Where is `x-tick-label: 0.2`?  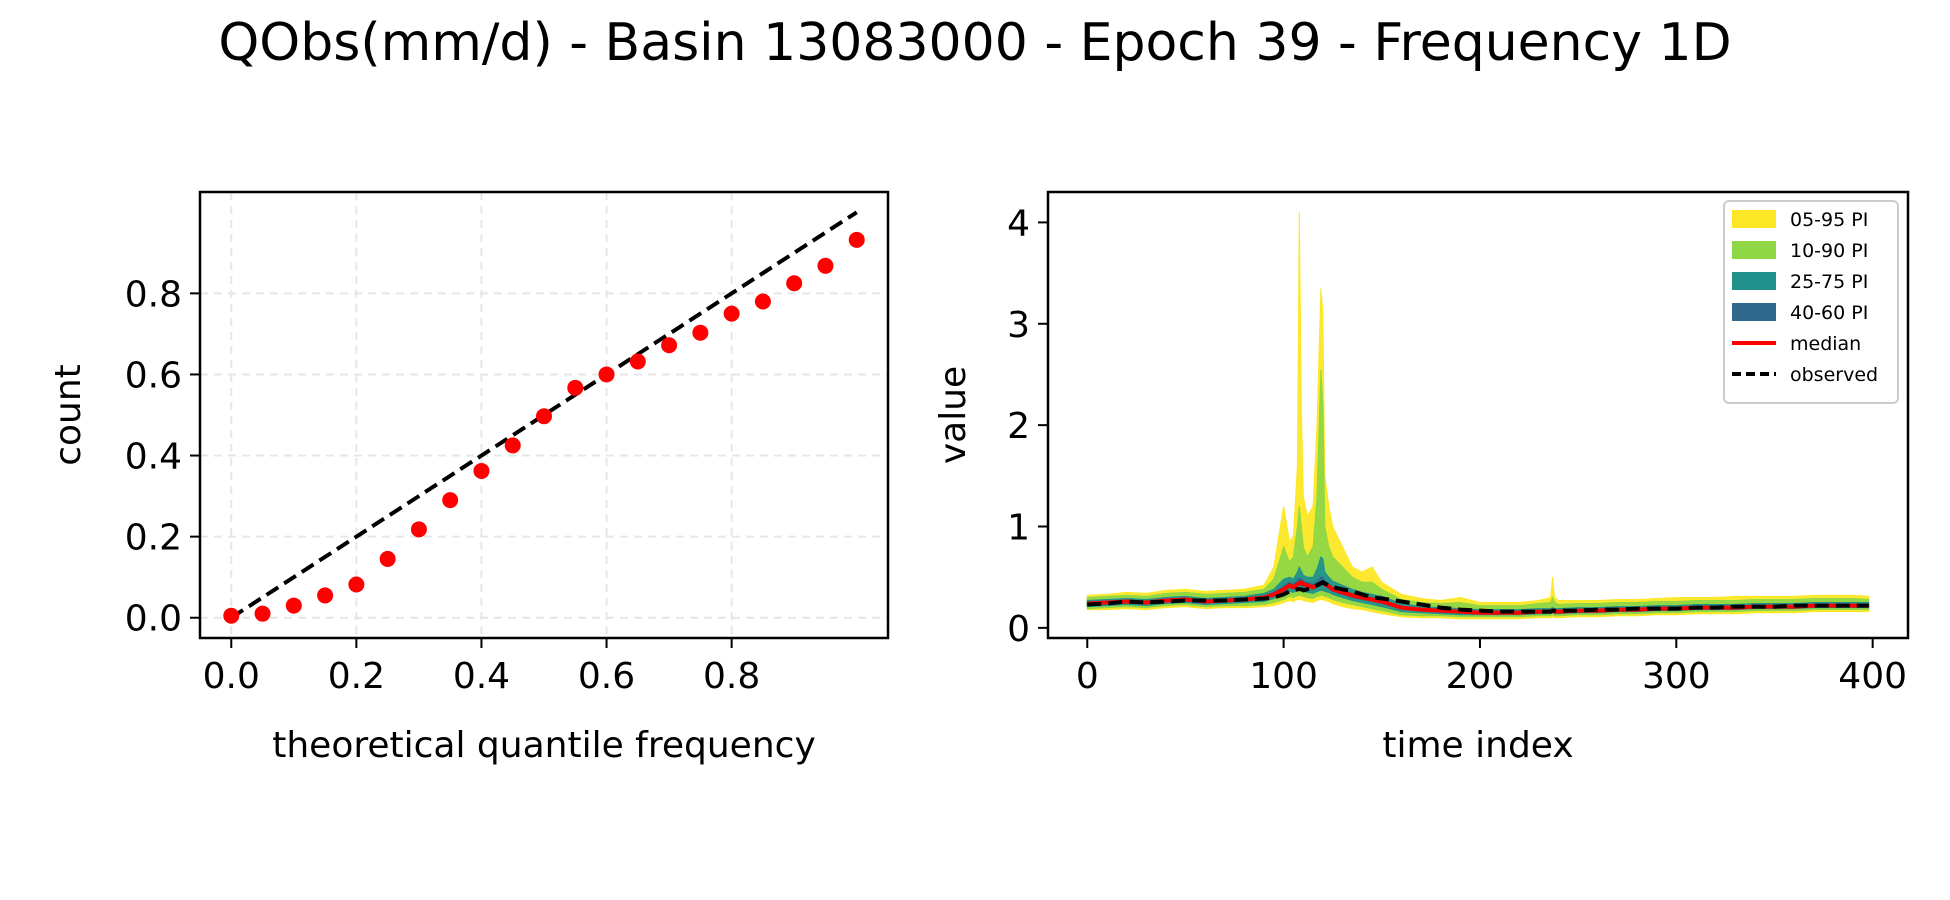
x-tick-label: 0.2 is located at coordinates (356, 676).